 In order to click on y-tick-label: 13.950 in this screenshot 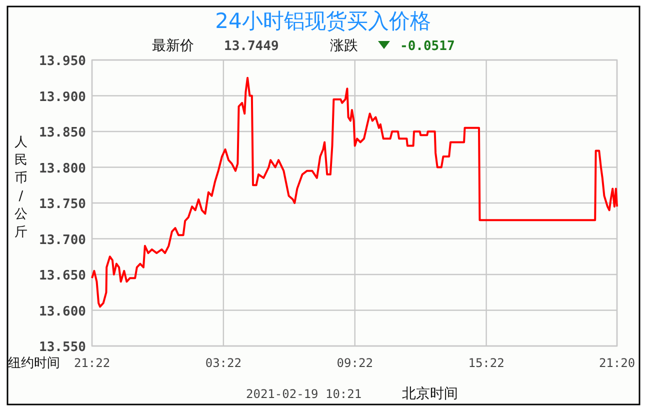, I will do `click(62, 61)`.